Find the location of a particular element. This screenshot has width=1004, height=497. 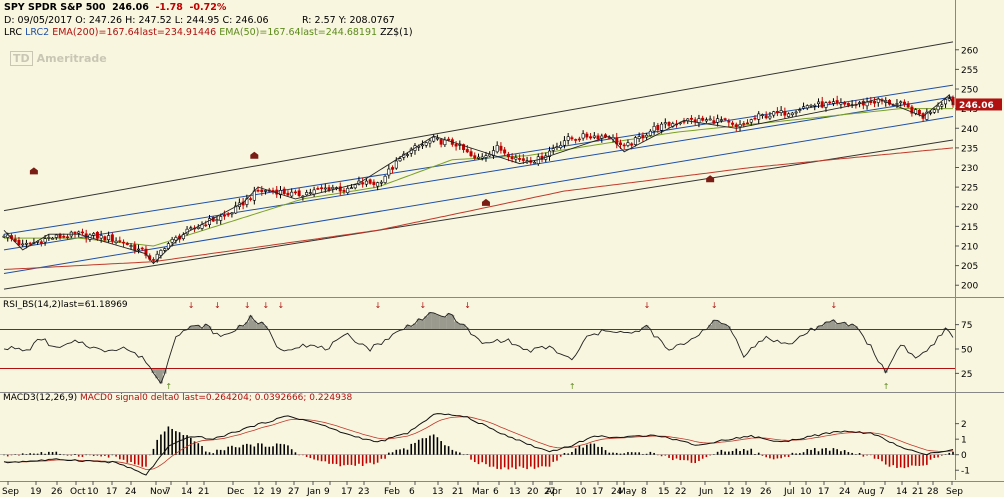

study-ema200: EMA(200) is located at coordinates (75, 32).